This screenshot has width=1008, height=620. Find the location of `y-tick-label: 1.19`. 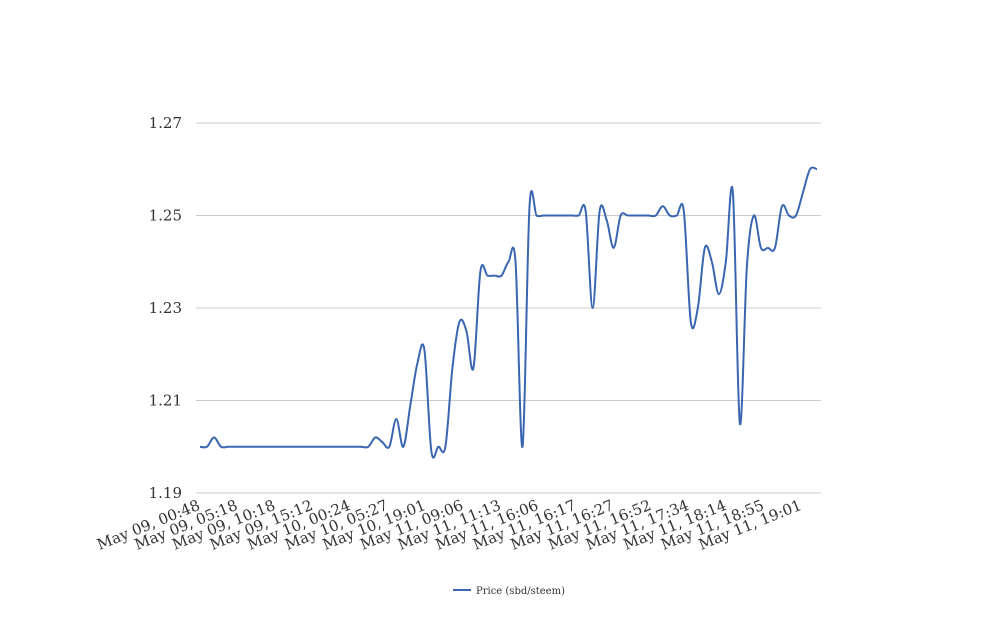

y-tick-label: 1.19 is located at coordinates (165, 493).